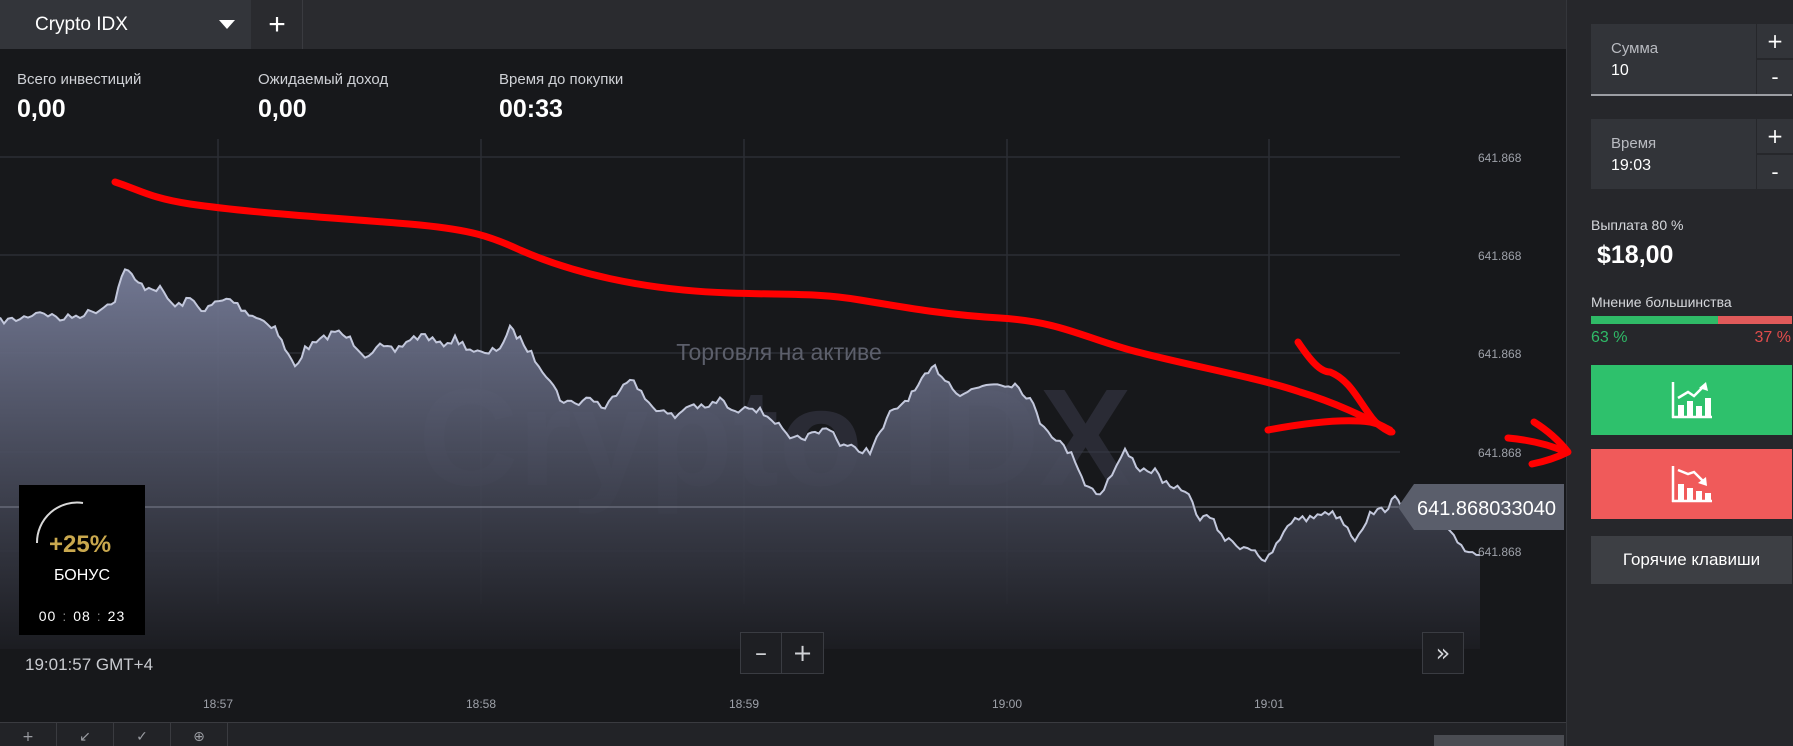 The width and height of the screenshot is (1793, 746). Describe the element at coordinates (1634, 143) in the screenshot. I see `time-label: Время` at that location.